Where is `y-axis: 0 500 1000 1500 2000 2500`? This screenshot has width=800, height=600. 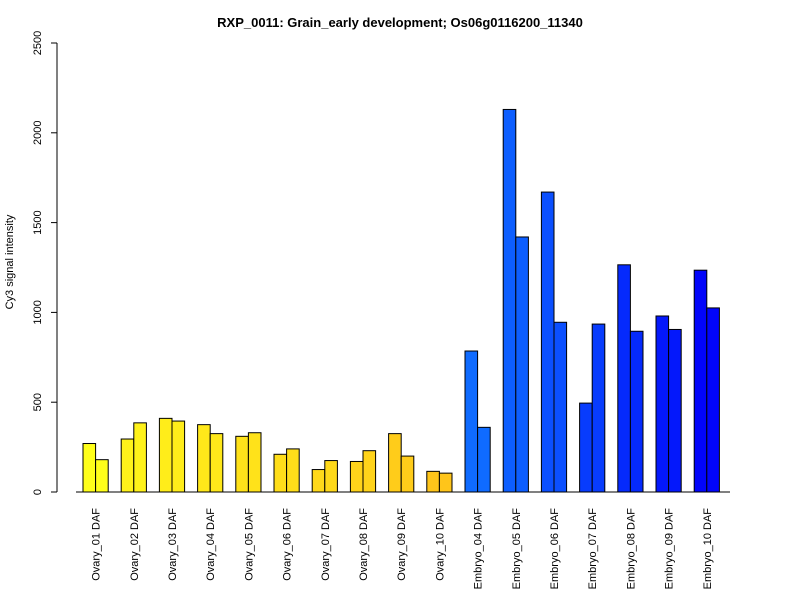
y-axis: 0 500 1000 1500 2000 2500 is located at coordinates (45, 263).